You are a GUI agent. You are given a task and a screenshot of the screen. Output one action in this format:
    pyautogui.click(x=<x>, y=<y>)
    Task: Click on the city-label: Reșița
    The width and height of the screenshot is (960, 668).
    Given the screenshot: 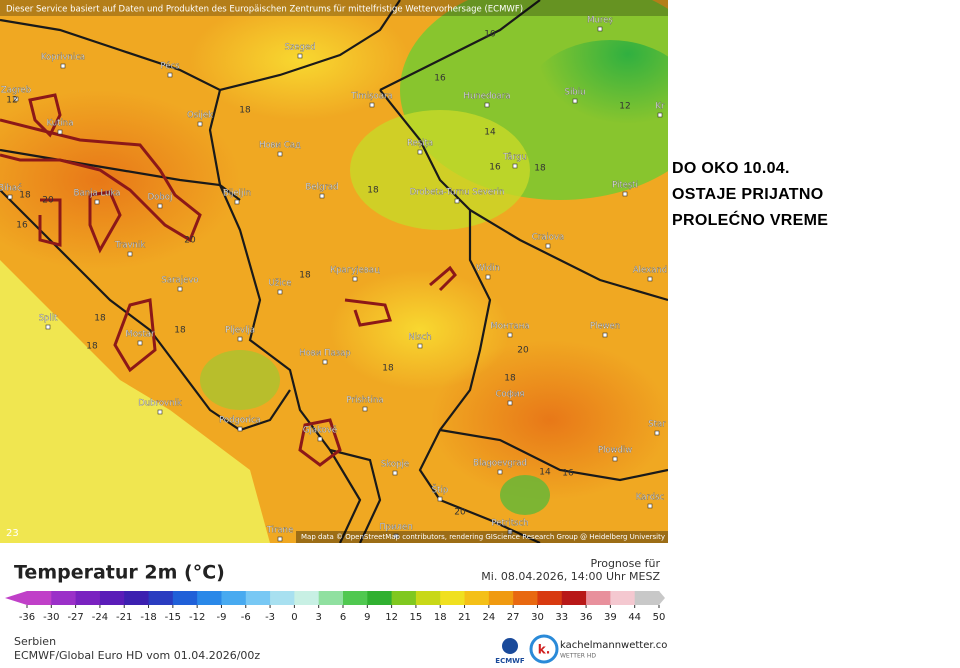 What is the action you would take?
    pyautogui.click(x=420, y=144)
    